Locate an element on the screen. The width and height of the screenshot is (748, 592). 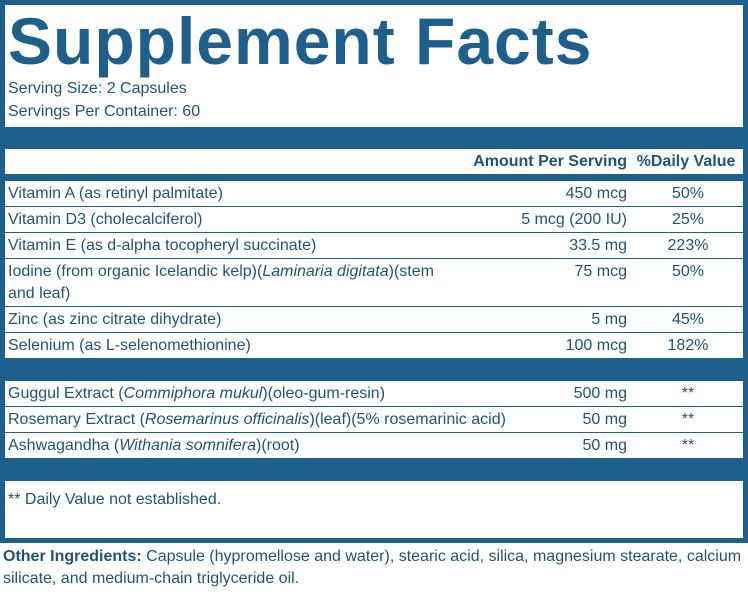
amount: 450 mcg is located at coordinates (596, 193).